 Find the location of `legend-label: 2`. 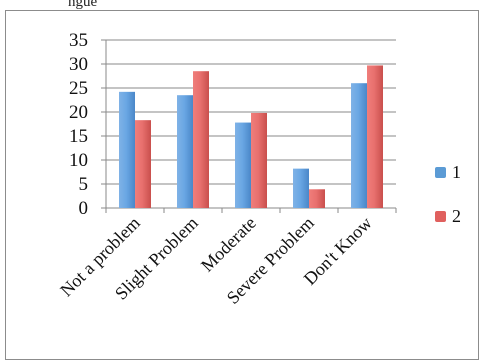

legend-label: 2 is located at coordinates (456, 216).